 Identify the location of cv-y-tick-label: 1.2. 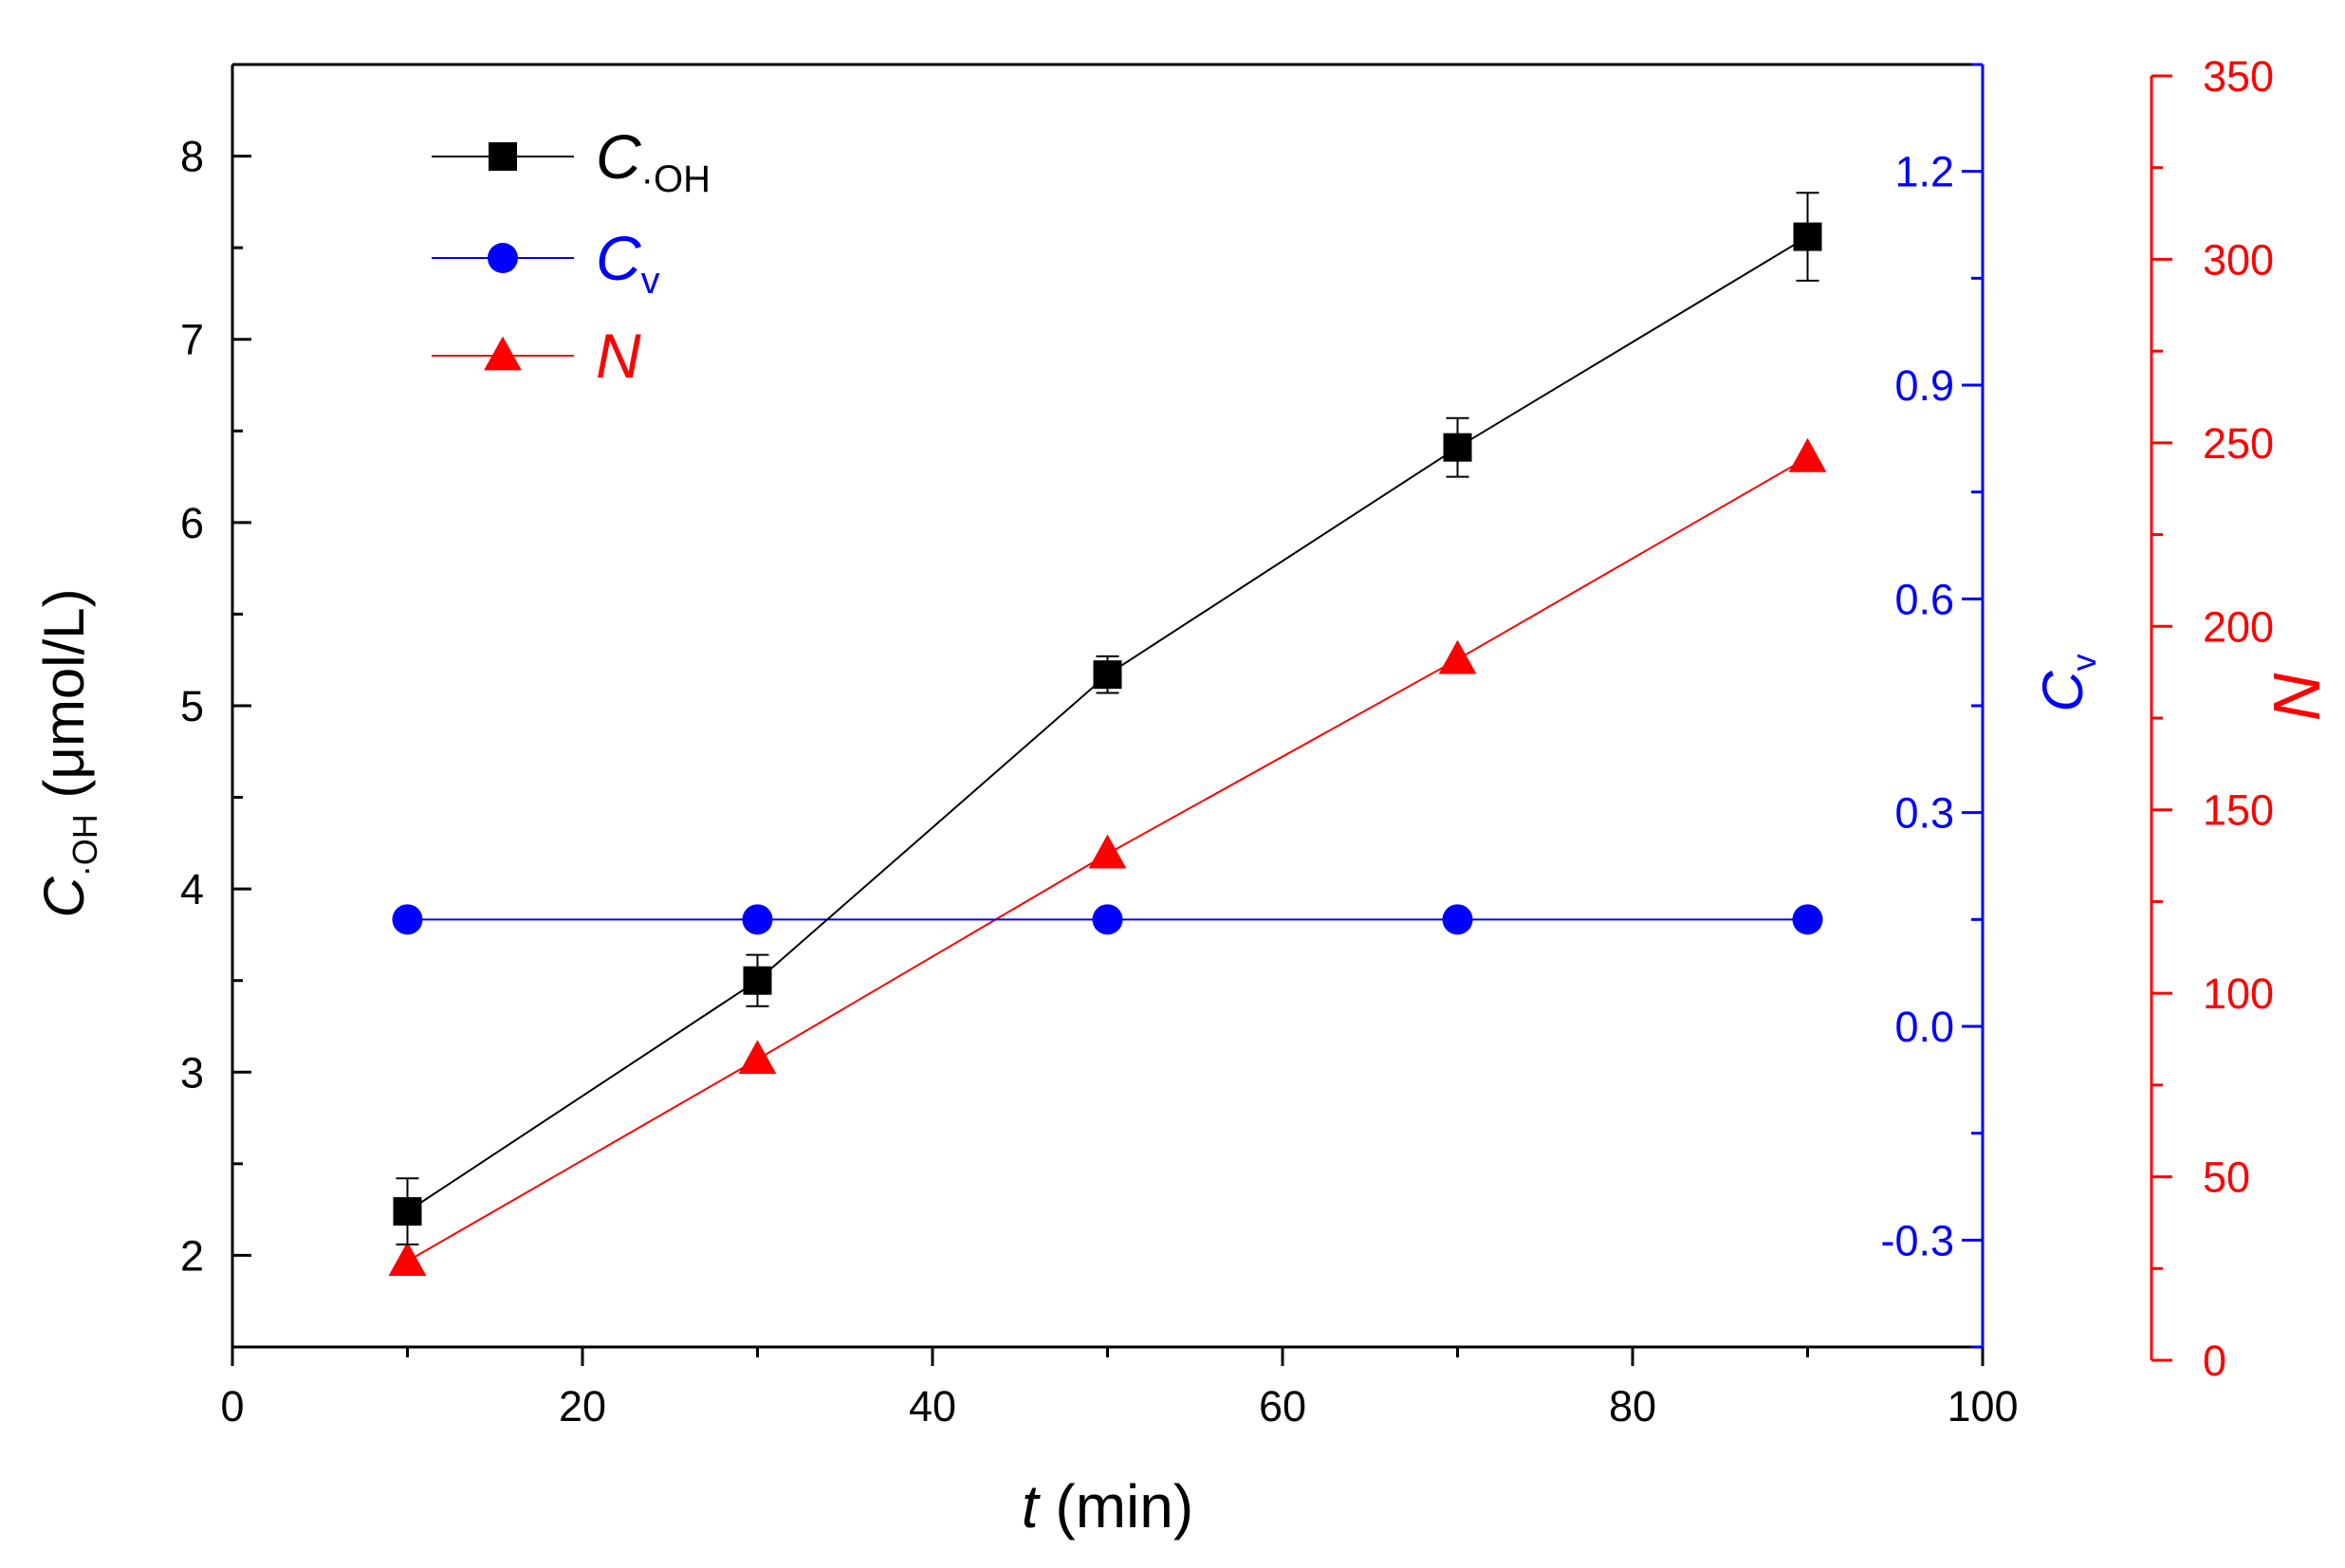
(1924, 172).